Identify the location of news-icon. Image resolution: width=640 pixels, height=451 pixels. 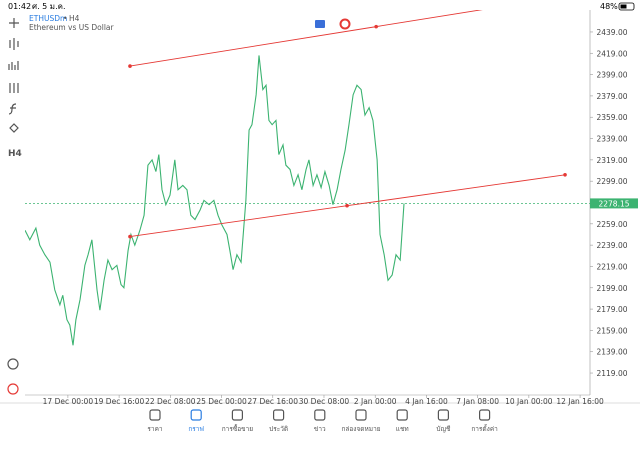
(345, 24).